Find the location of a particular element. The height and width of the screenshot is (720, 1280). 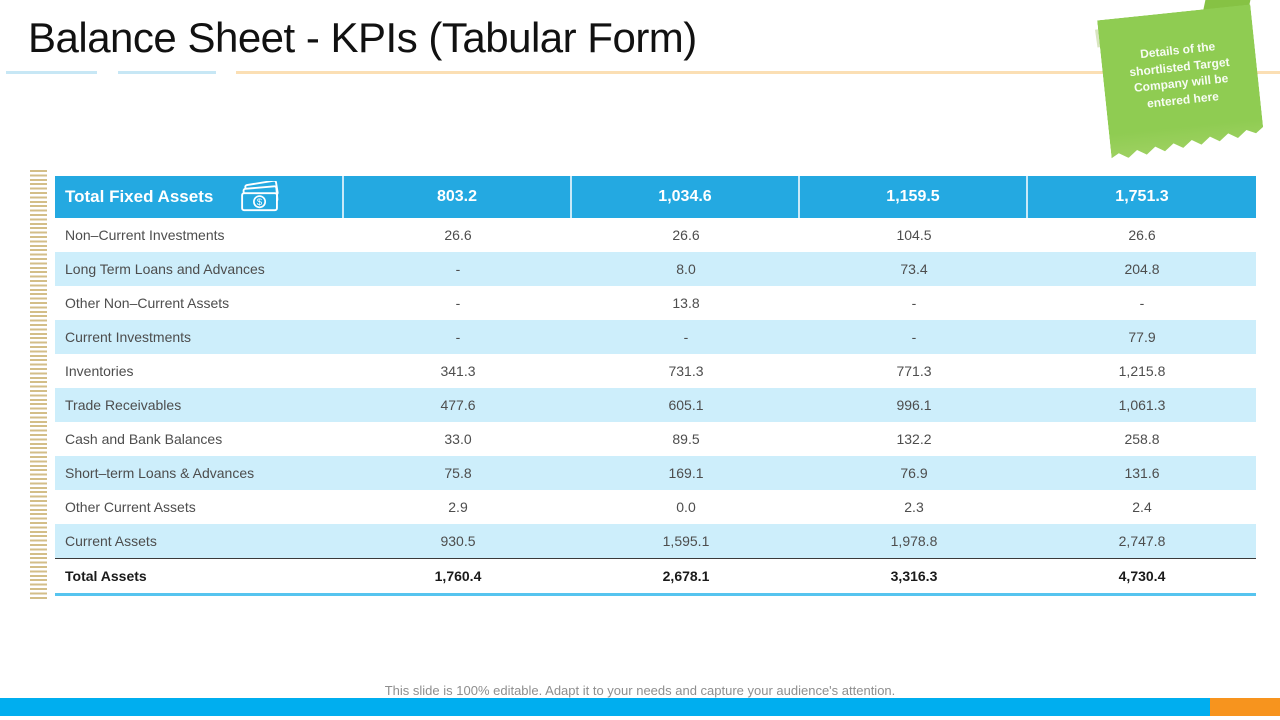

title-underline-orange is located at coordinates (758, 72).